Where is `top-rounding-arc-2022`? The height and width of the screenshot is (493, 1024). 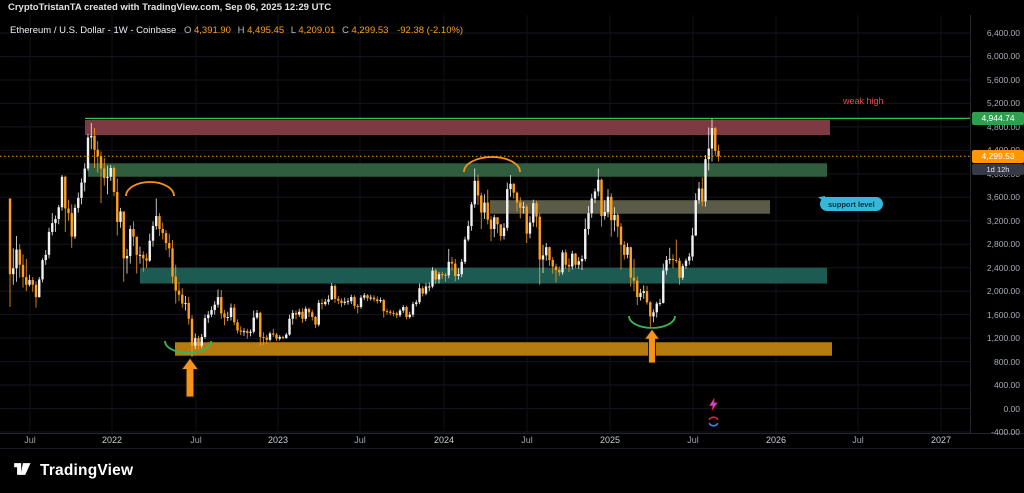
top-rounding-arc-2022 is located at coordinates (150, 189).